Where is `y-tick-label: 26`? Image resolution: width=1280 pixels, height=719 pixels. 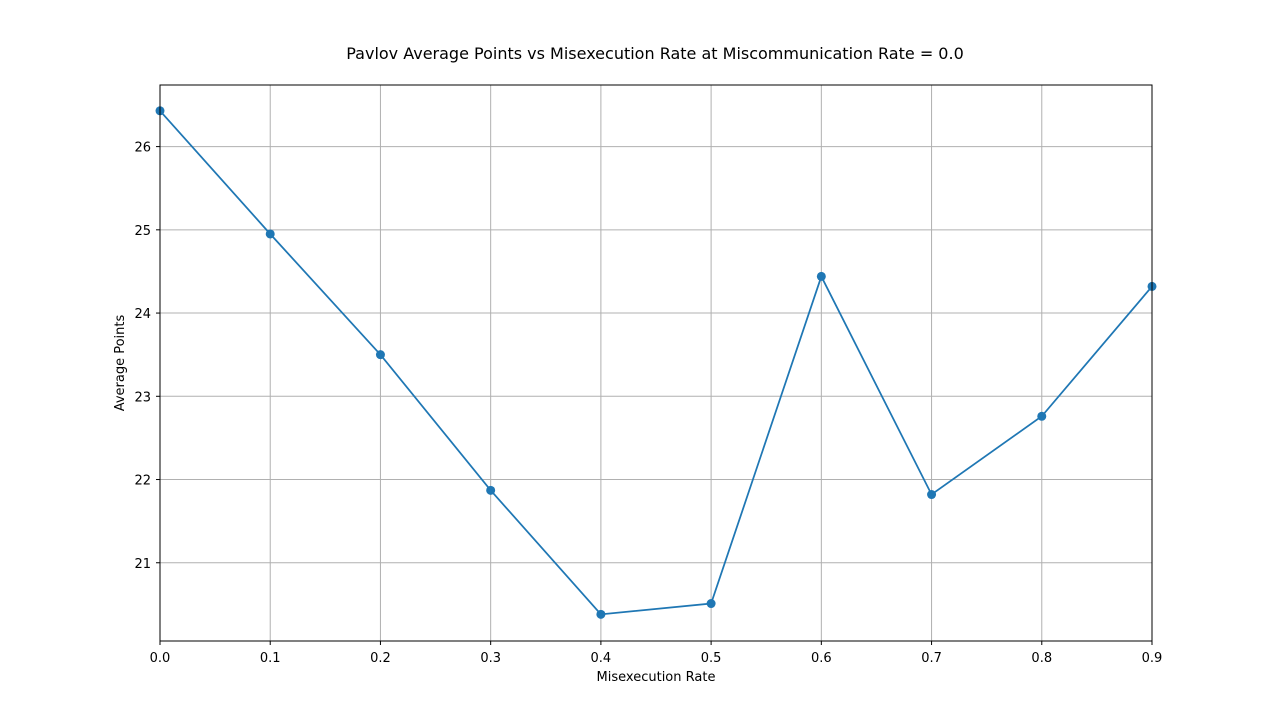
y-tick-label: 26 is located at coordinates (142, 148).